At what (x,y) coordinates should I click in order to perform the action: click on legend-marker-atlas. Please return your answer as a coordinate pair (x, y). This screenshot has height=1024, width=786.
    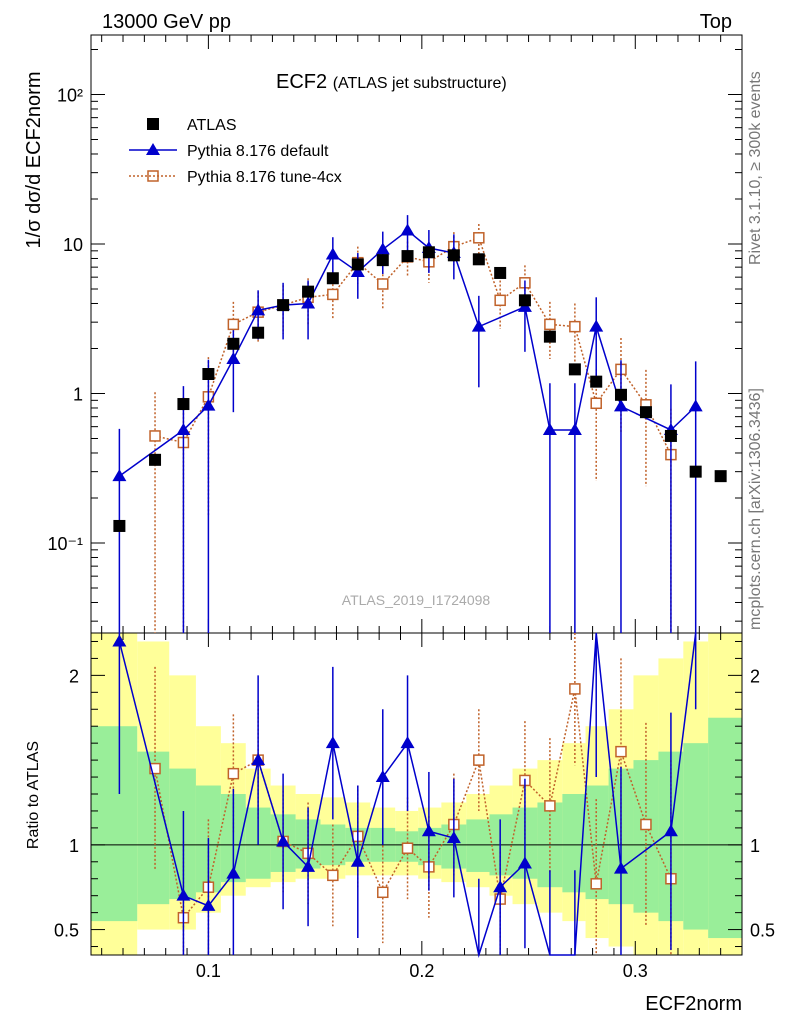
    Looking at the image, I should click on (153, 124).